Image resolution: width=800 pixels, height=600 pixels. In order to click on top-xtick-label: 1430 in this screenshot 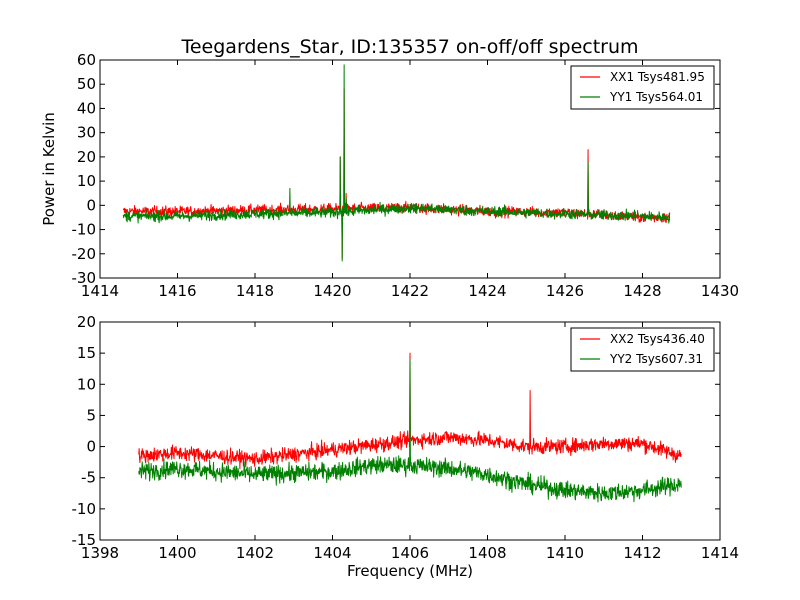, I will do `click(720, 291)`.